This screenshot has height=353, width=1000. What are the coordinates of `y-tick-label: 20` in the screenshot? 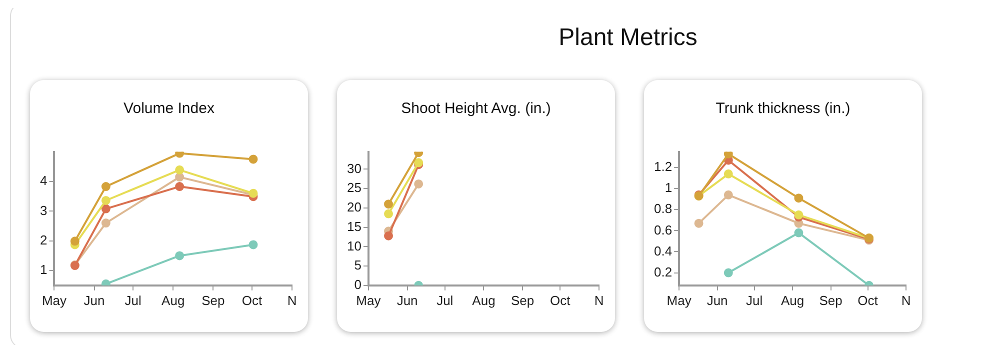 It's located at (354, 207).